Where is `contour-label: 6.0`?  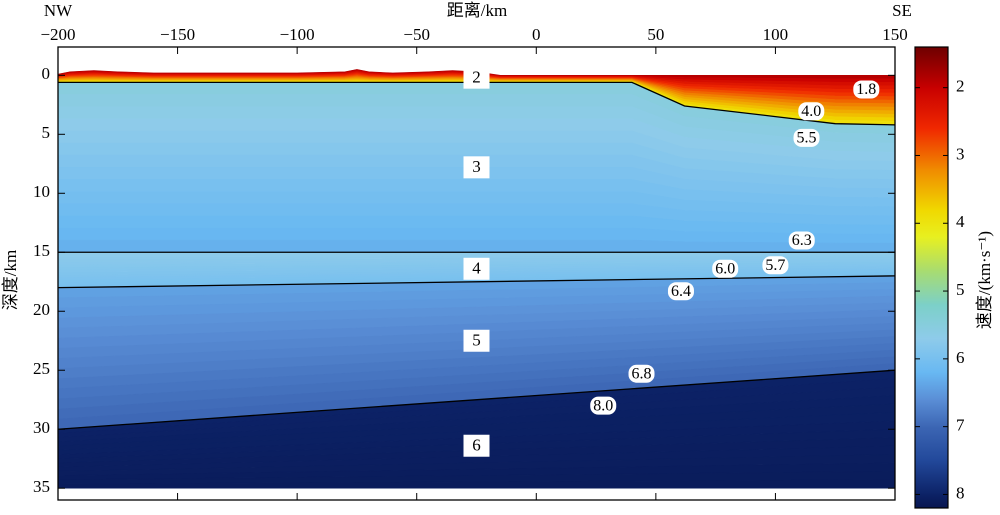 contour-label: 6.0 is located at coordinates (725, 268).